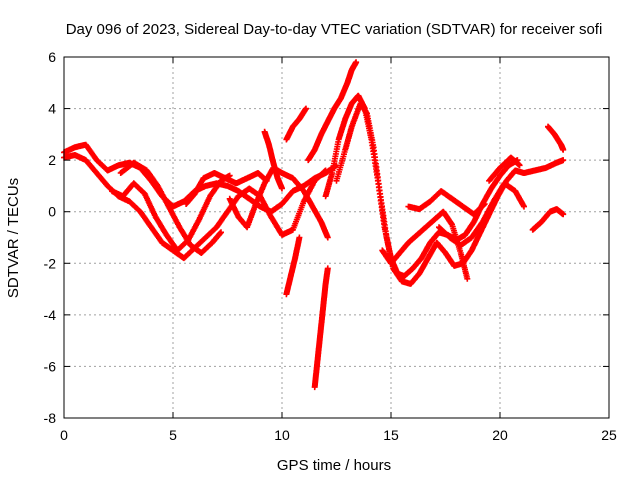  What do you see at coordinates (52, 109) in the screenshot?
I see `y-tick-label: 4` at bounding box center [52, 109].